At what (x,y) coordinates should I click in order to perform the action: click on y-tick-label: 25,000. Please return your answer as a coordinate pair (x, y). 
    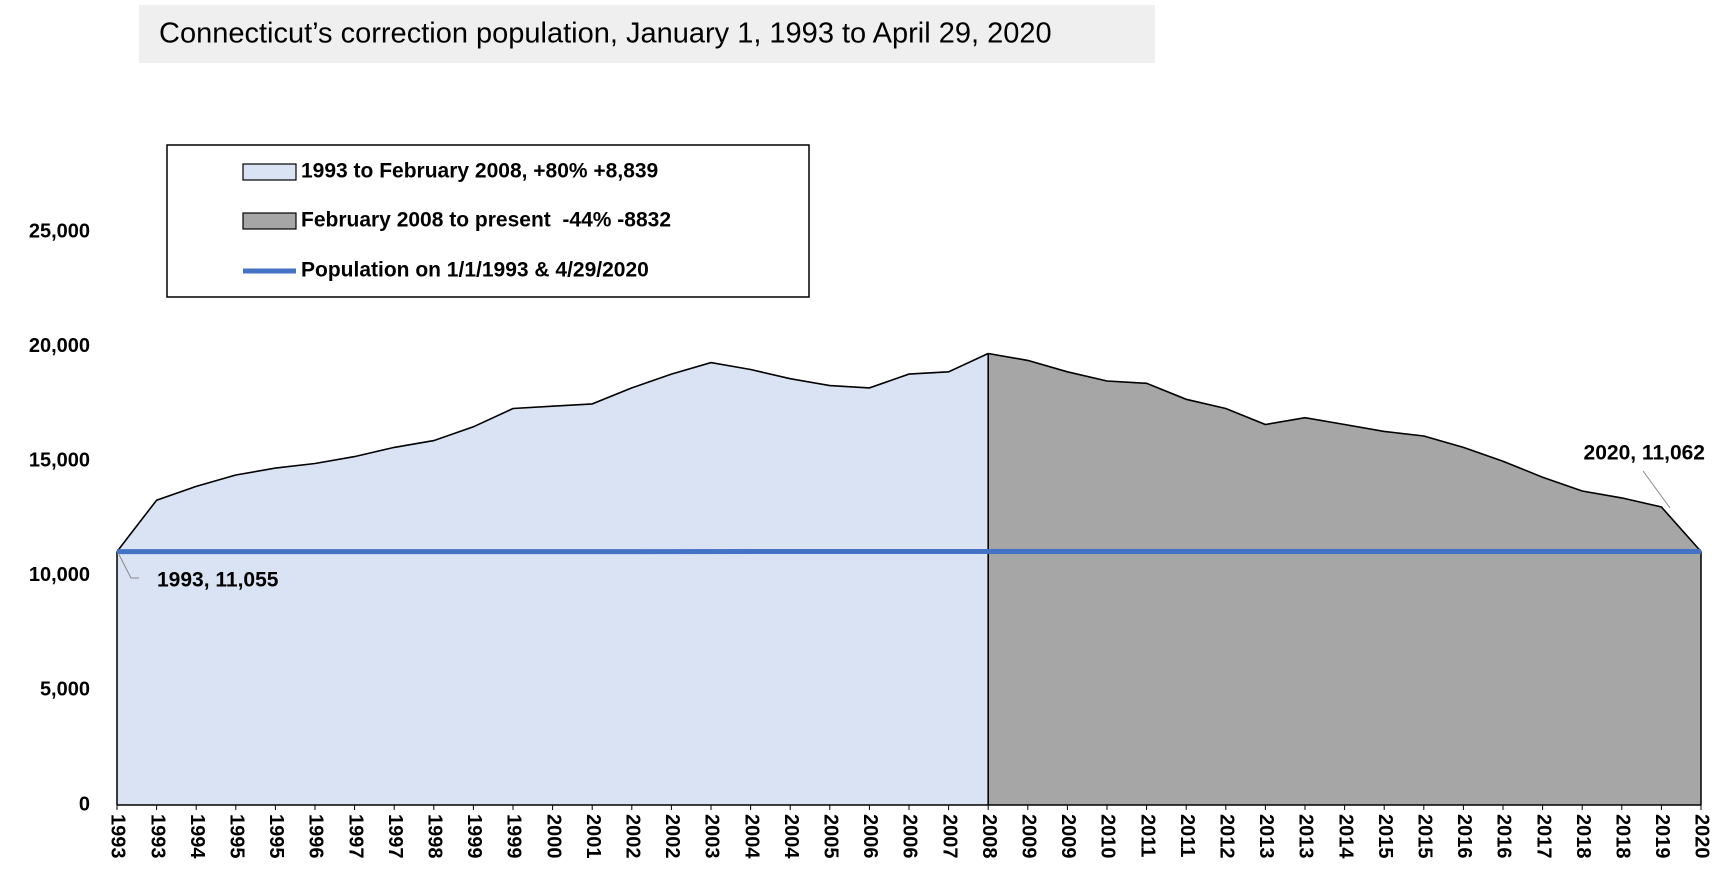
    Looking at the image, I should click on (59, 231).